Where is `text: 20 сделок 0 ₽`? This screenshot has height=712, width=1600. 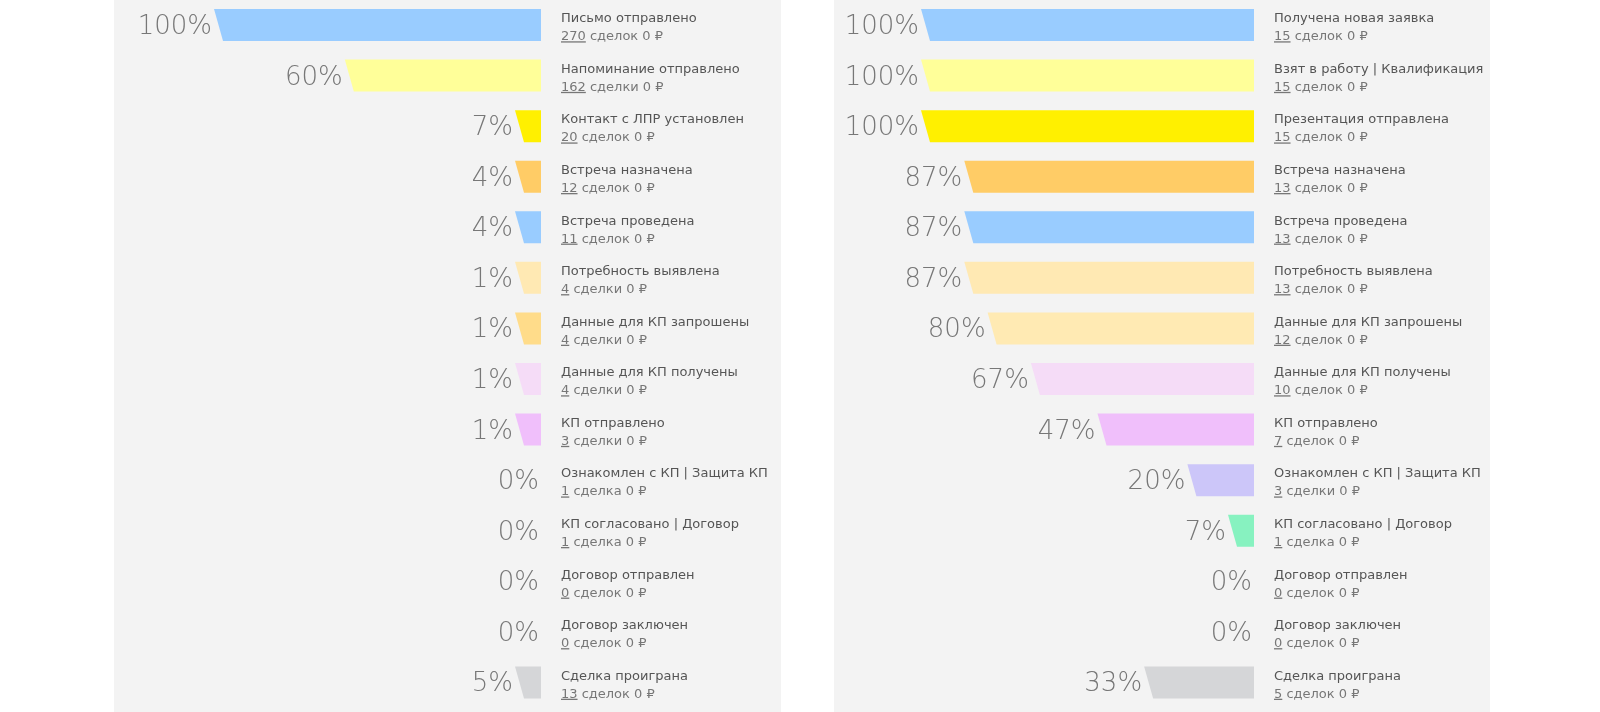
text: 20 сделок 0 ₽ is located at coordinates (608, 137).